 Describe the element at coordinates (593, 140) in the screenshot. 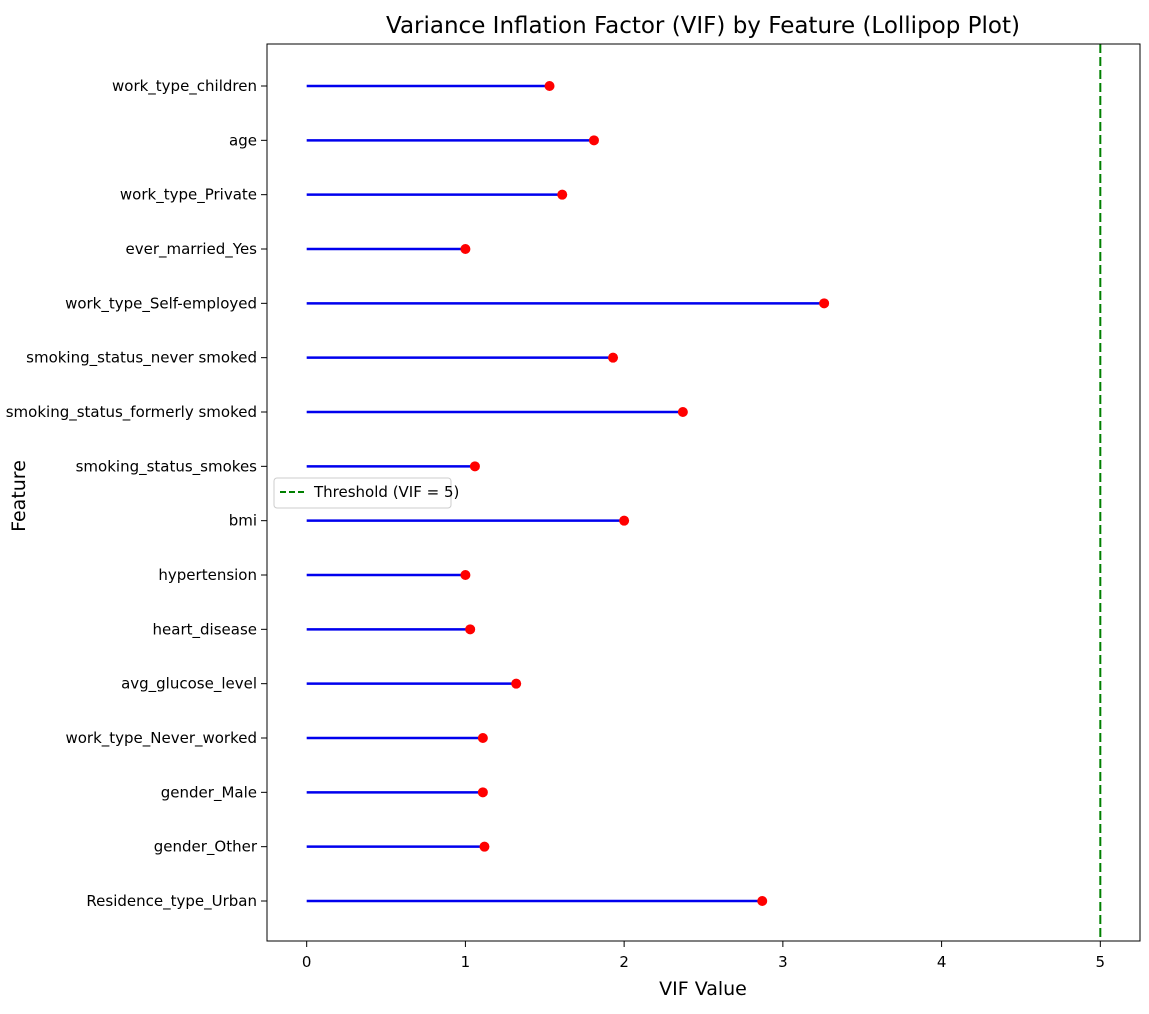

I see `marker-age` at that location.